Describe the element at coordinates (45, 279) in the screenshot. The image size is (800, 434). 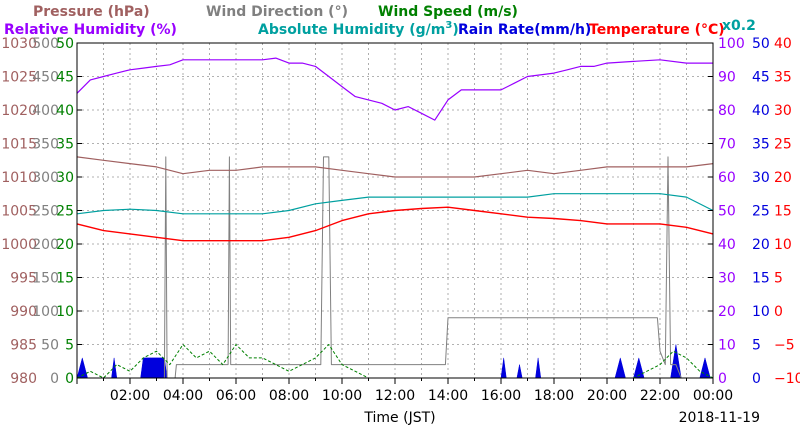
I see `y-tick-label-wind-direction: 150` at that location.